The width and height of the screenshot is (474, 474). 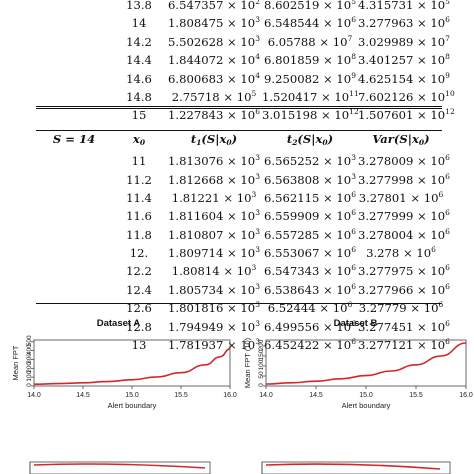 I want to click on exponent: 8, so click(x=447, y=57).